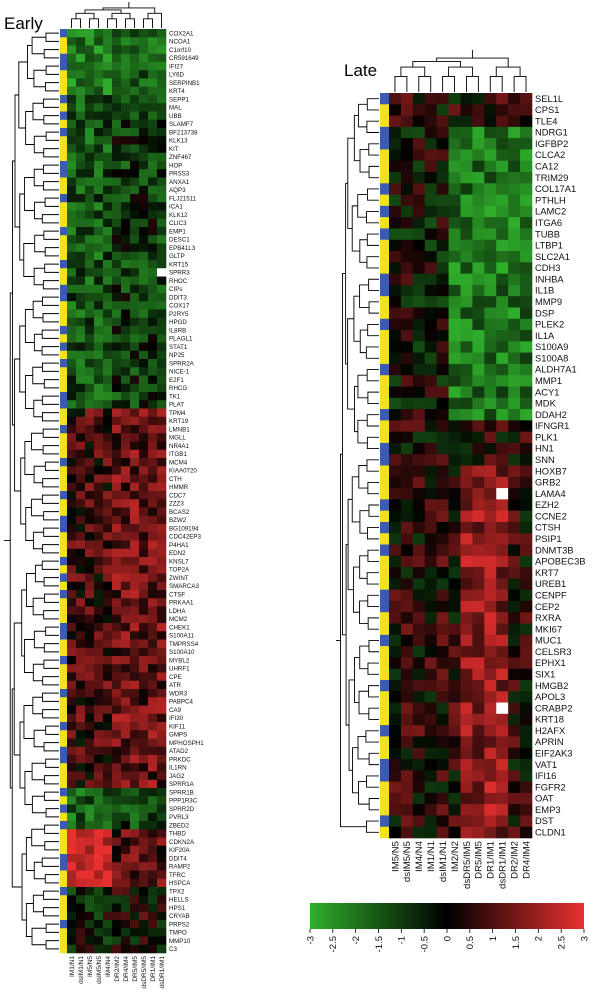  Describe the element at coordinates (178, 388) in the screenshot. I see `early-gene-label: RHCG` at that location.